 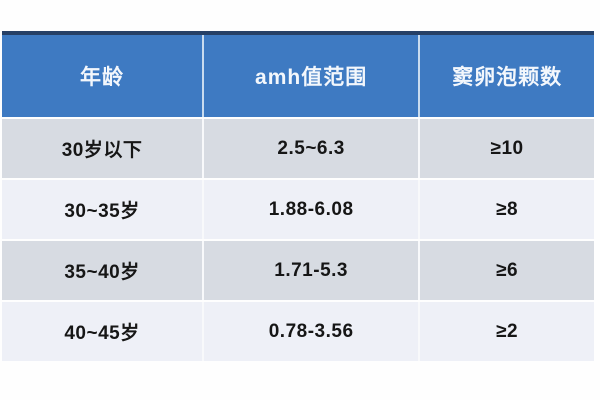 I want to click on cell-age: 30~35岁, so click(x=102, y=209).